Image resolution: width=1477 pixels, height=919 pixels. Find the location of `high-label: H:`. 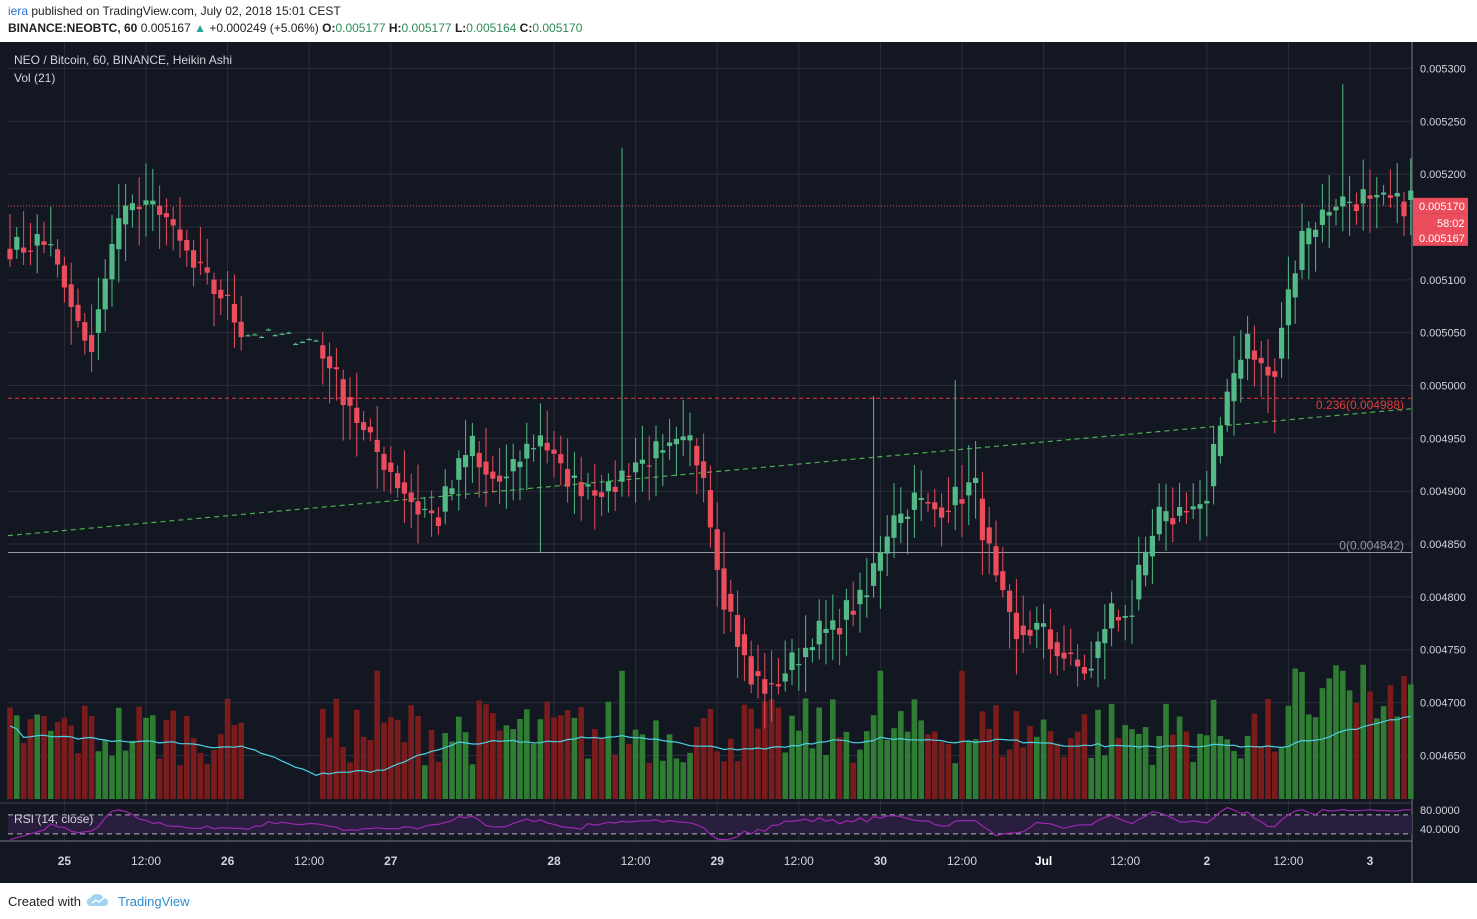

high-label: H: is located at coordinates (395, 28).